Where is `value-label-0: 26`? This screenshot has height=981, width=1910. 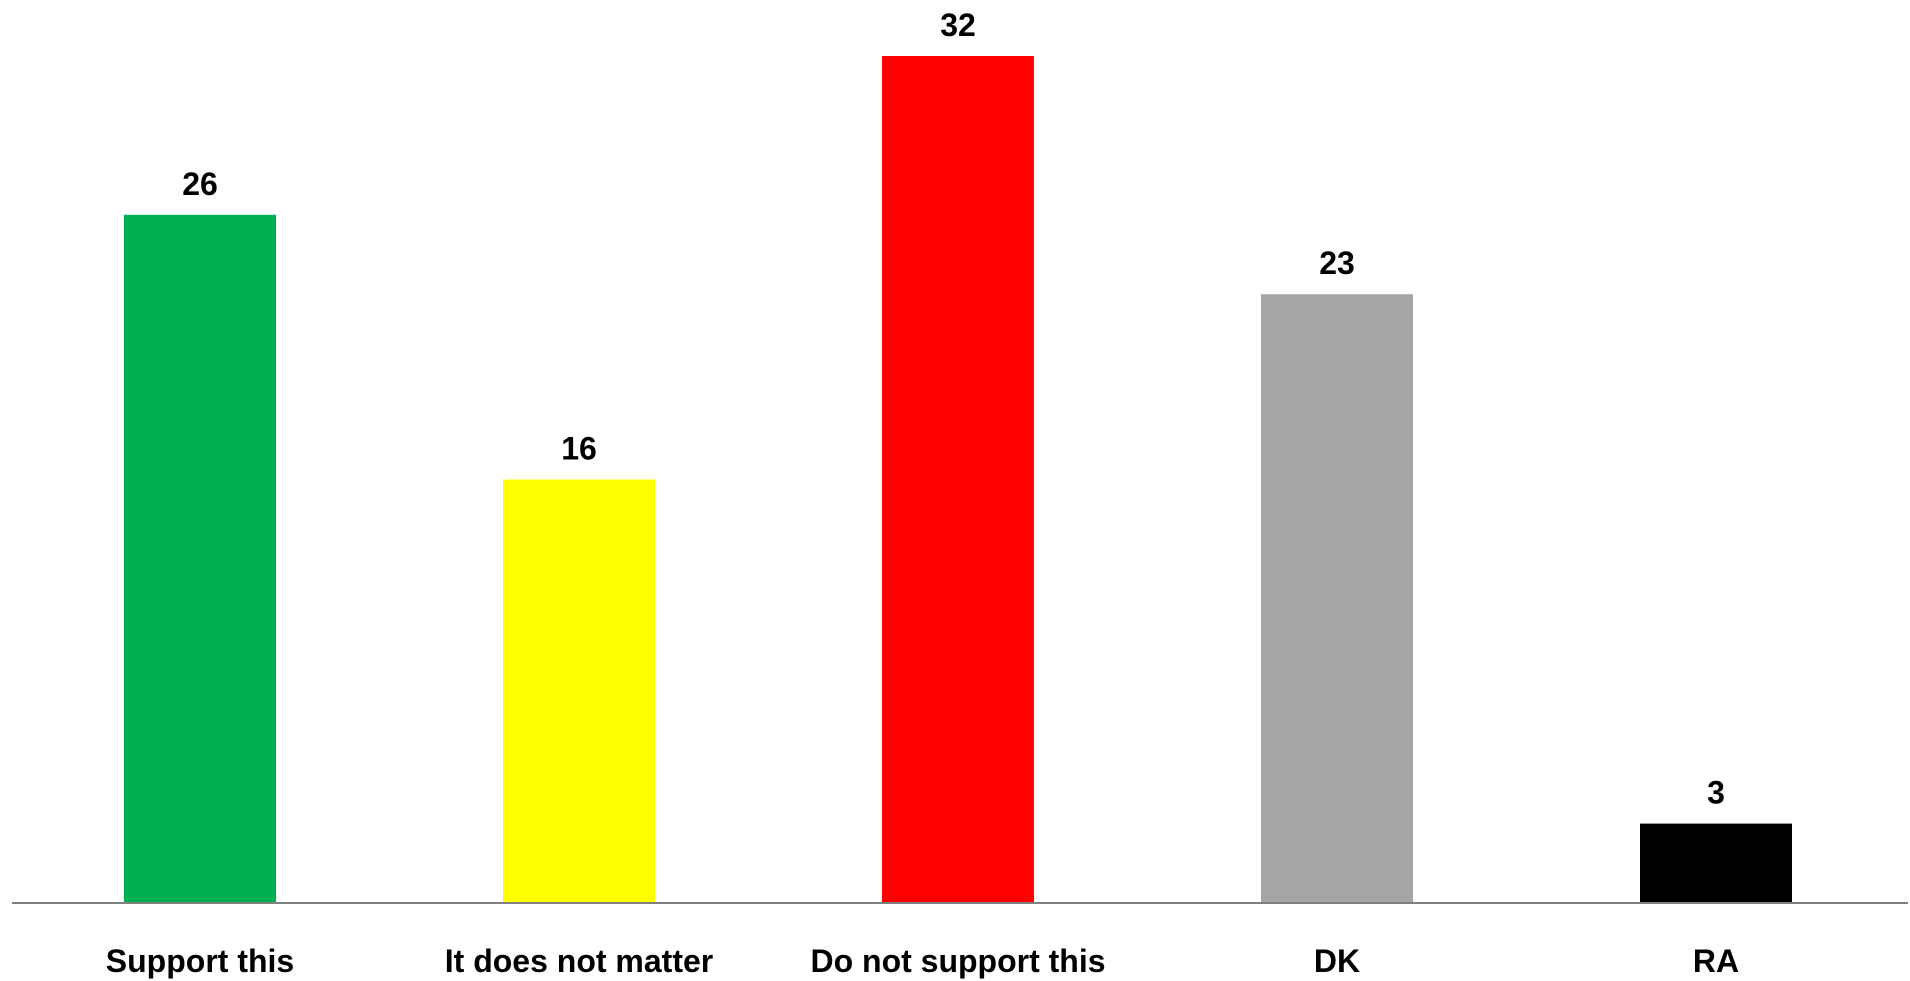
value-label-0: 26 is located at coordinates (200, 184).